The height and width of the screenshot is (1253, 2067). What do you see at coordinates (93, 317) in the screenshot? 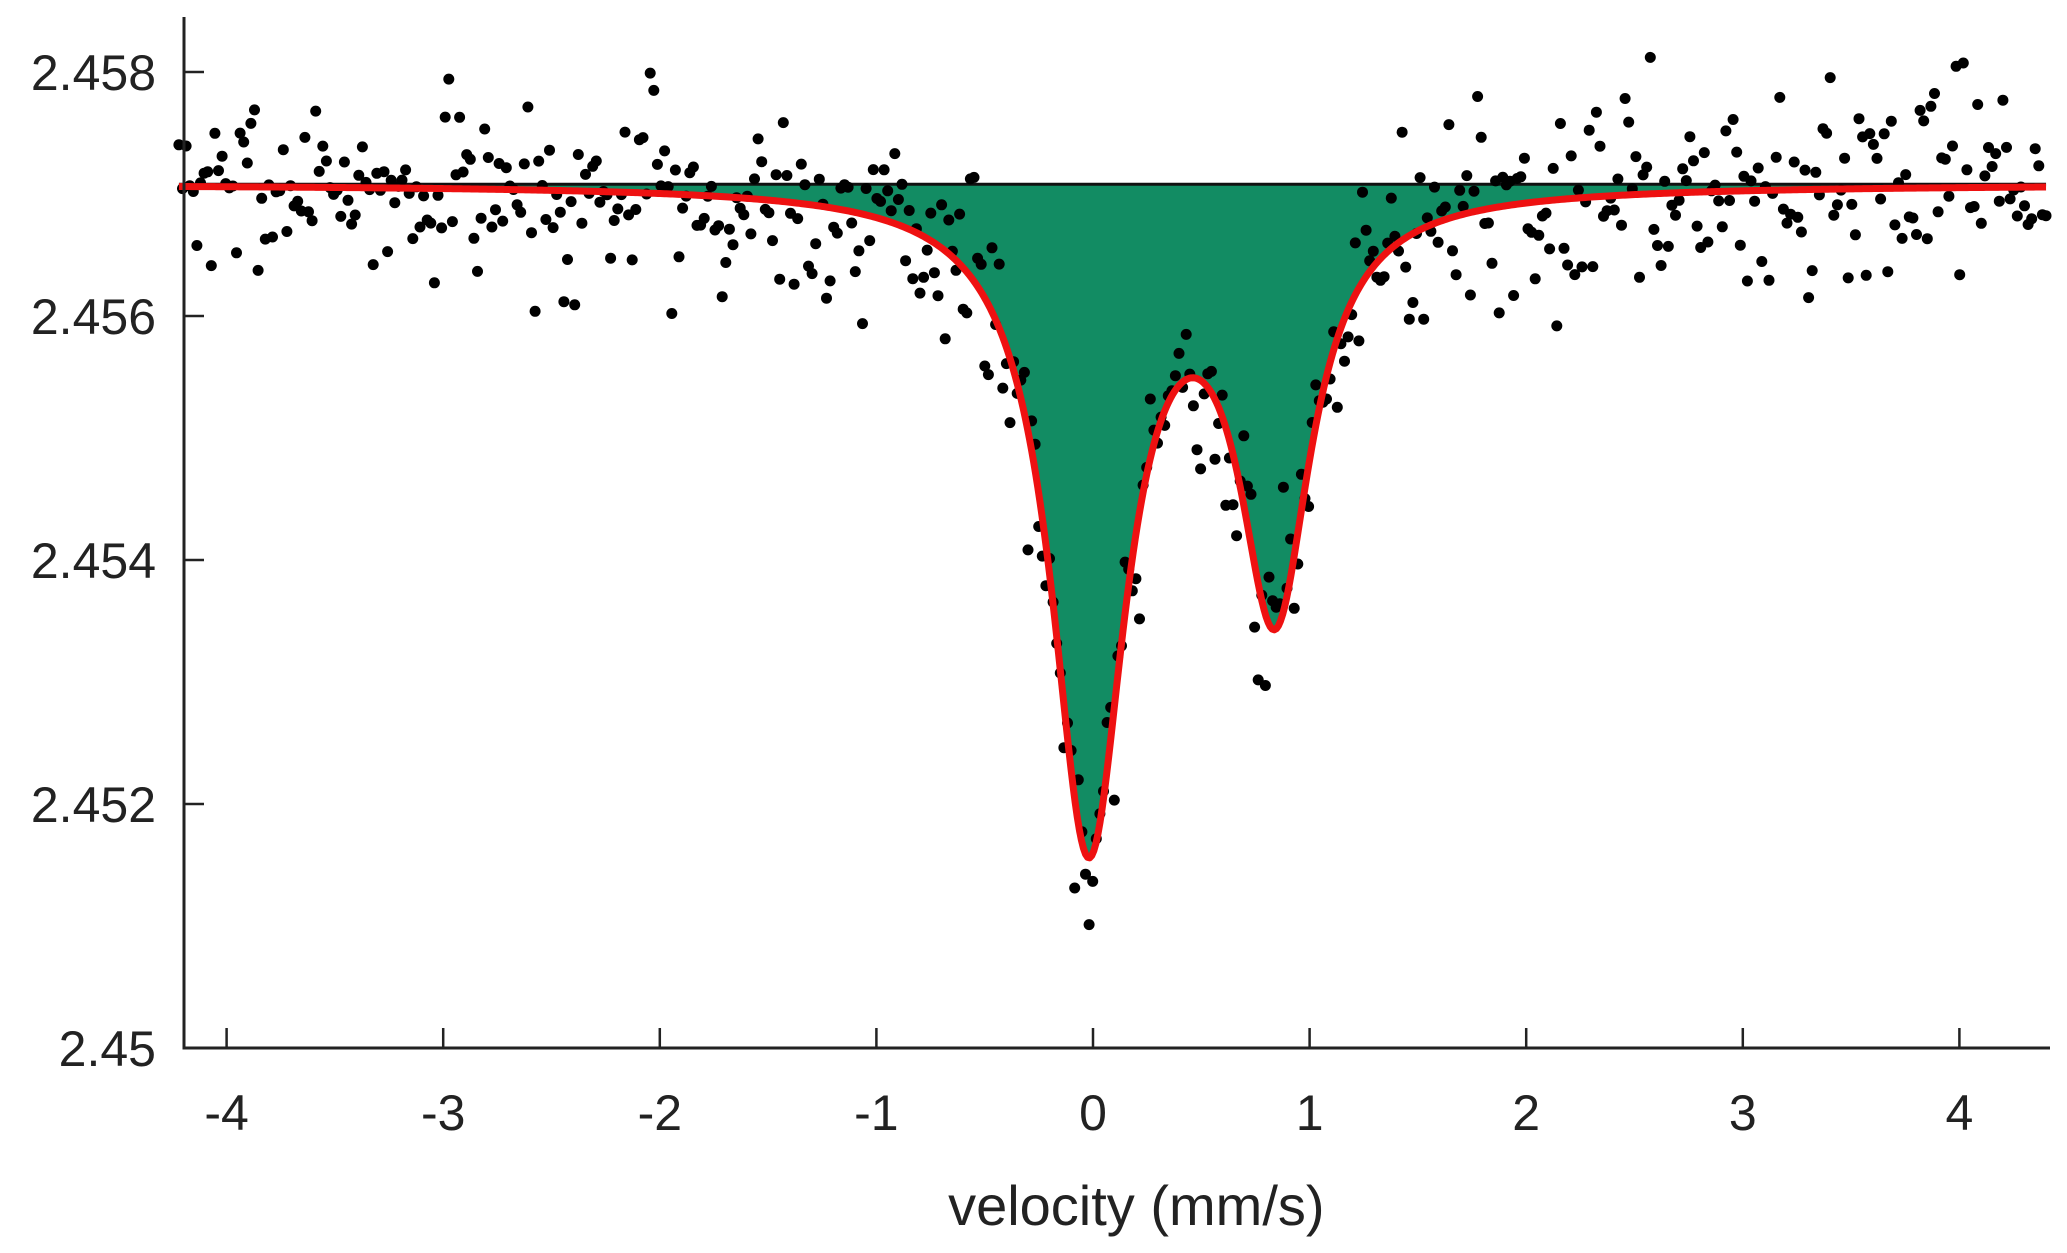
I see `y-tick-label: 2.456` at bounding box center [93, 317].